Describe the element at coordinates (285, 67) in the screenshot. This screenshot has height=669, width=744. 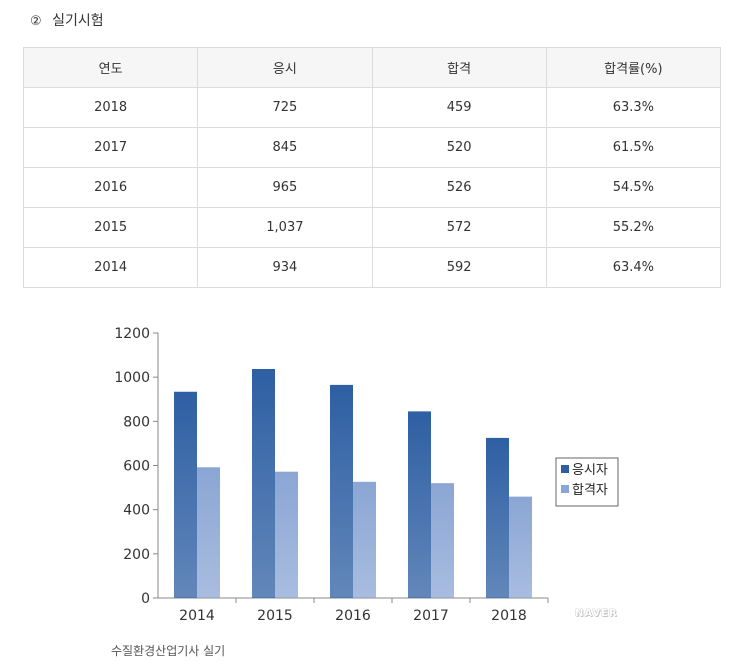
I see `column-header-applicants: 응시` at that location.